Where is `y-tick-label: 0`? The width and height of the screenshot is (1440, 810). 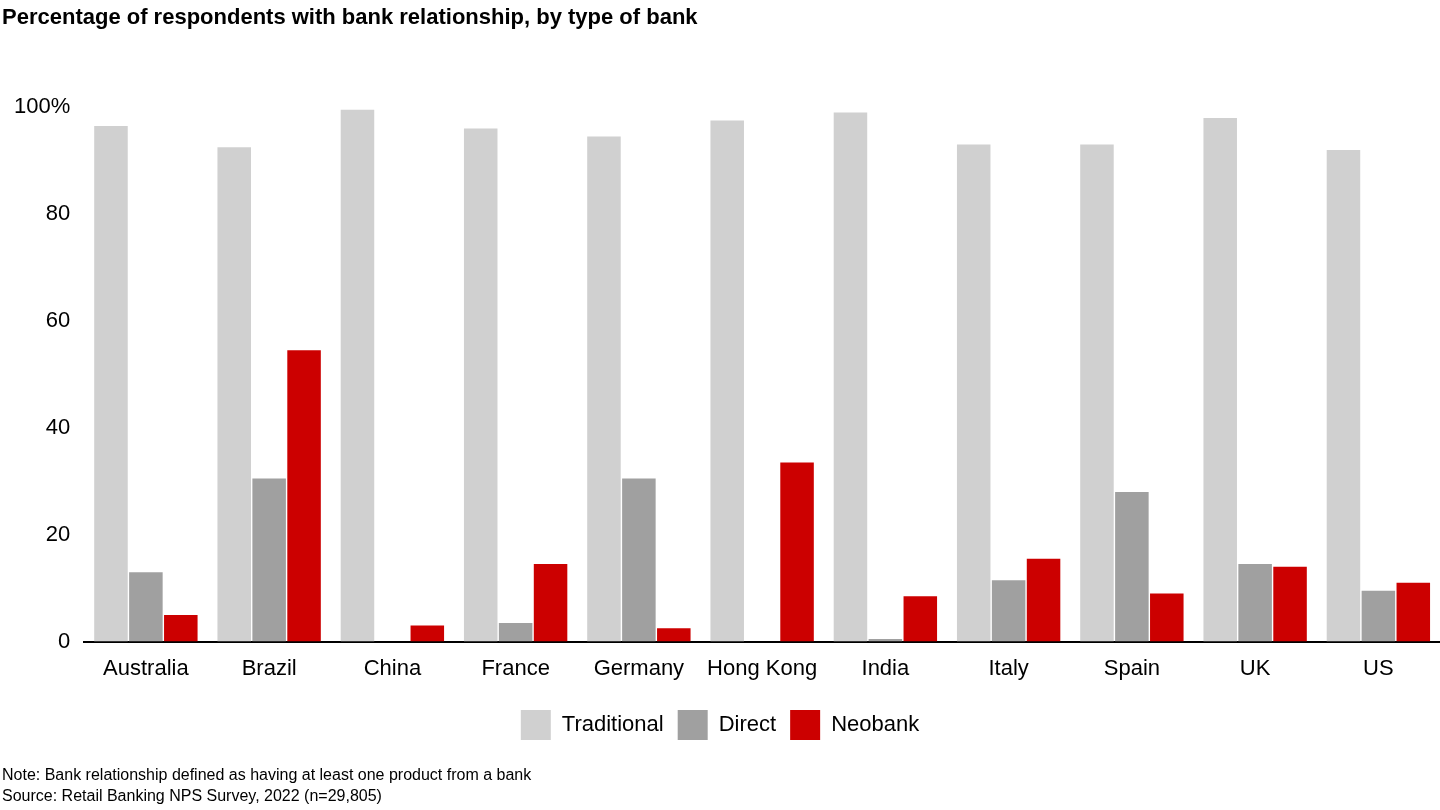
y-tick-label: 0 is located at coordinates (64, 640).